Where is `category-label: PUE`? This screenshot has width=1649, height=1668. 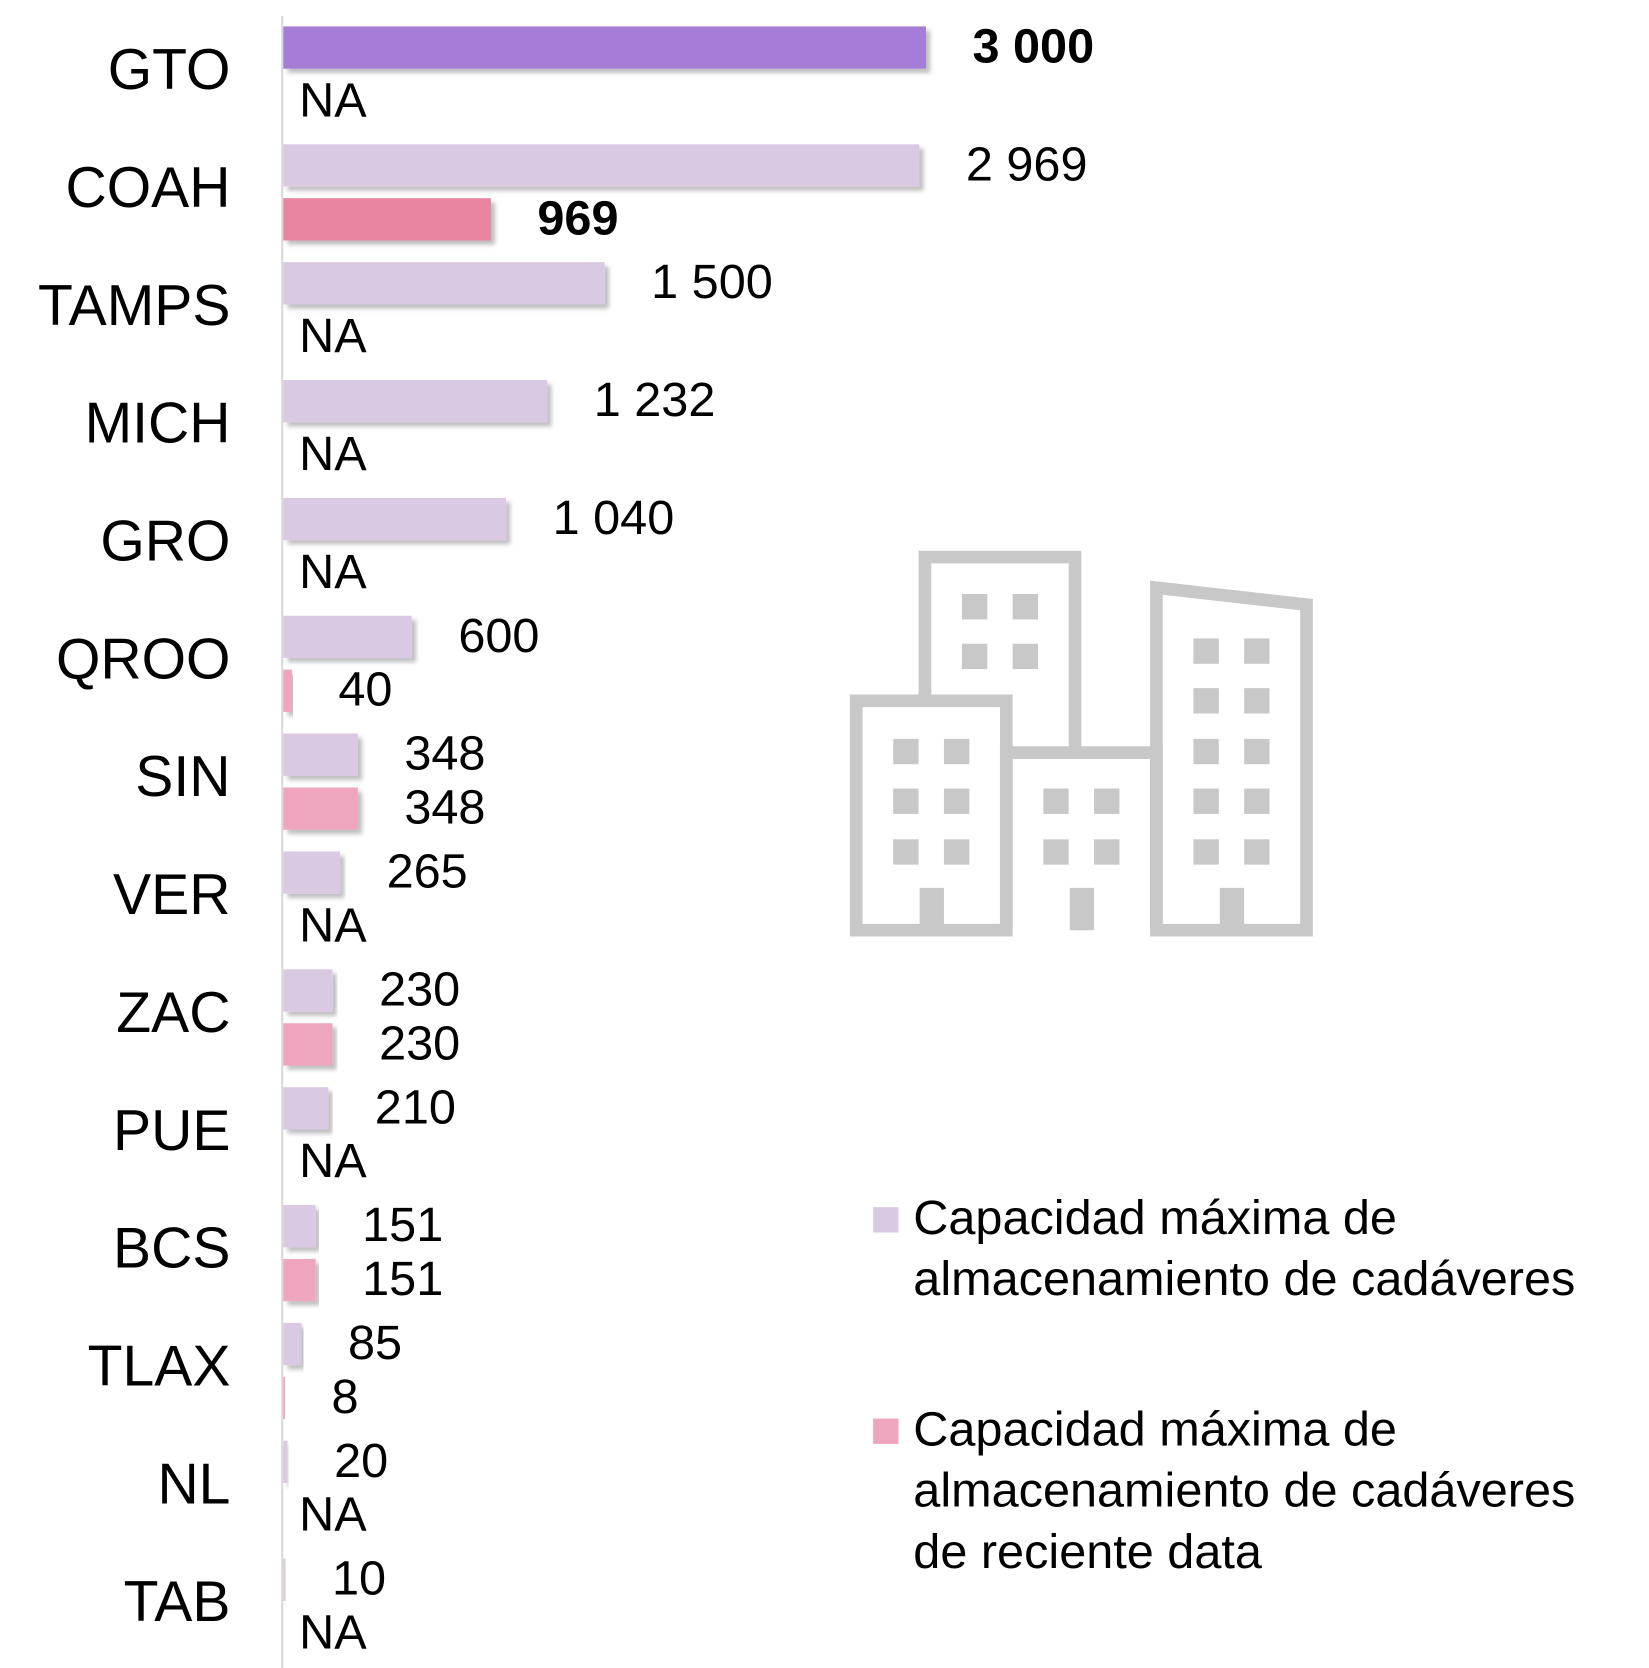
category-label: PUE is located at coordinates (171, 1131).